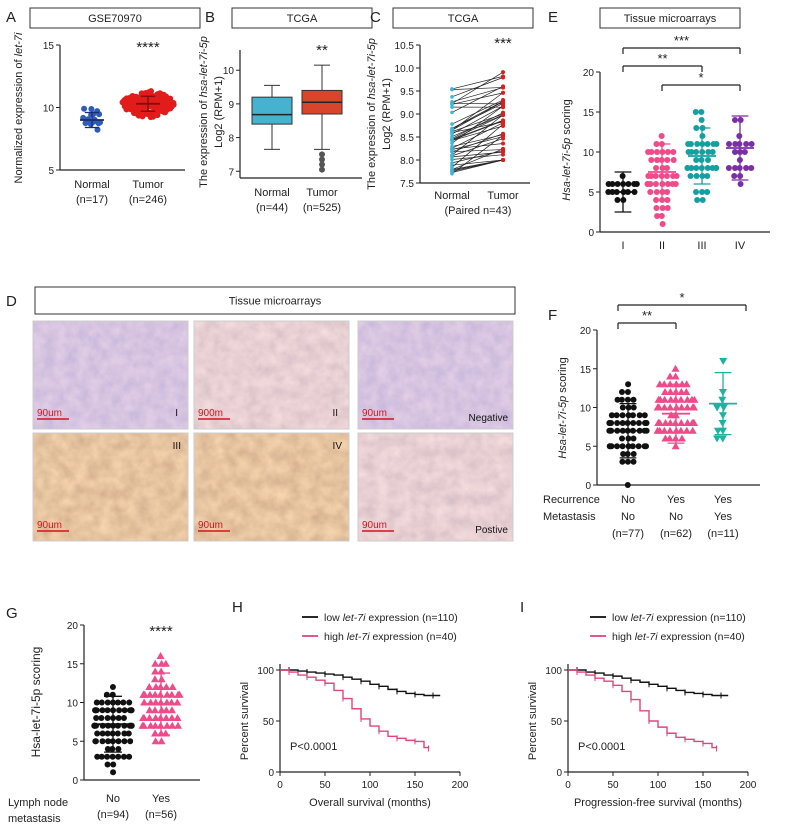 The height and width of the screenshot is (828, 796). What do you see at coordinates (302, 18) in the screenshot?
I see `header-b-box` at bounding box center [302, 18].